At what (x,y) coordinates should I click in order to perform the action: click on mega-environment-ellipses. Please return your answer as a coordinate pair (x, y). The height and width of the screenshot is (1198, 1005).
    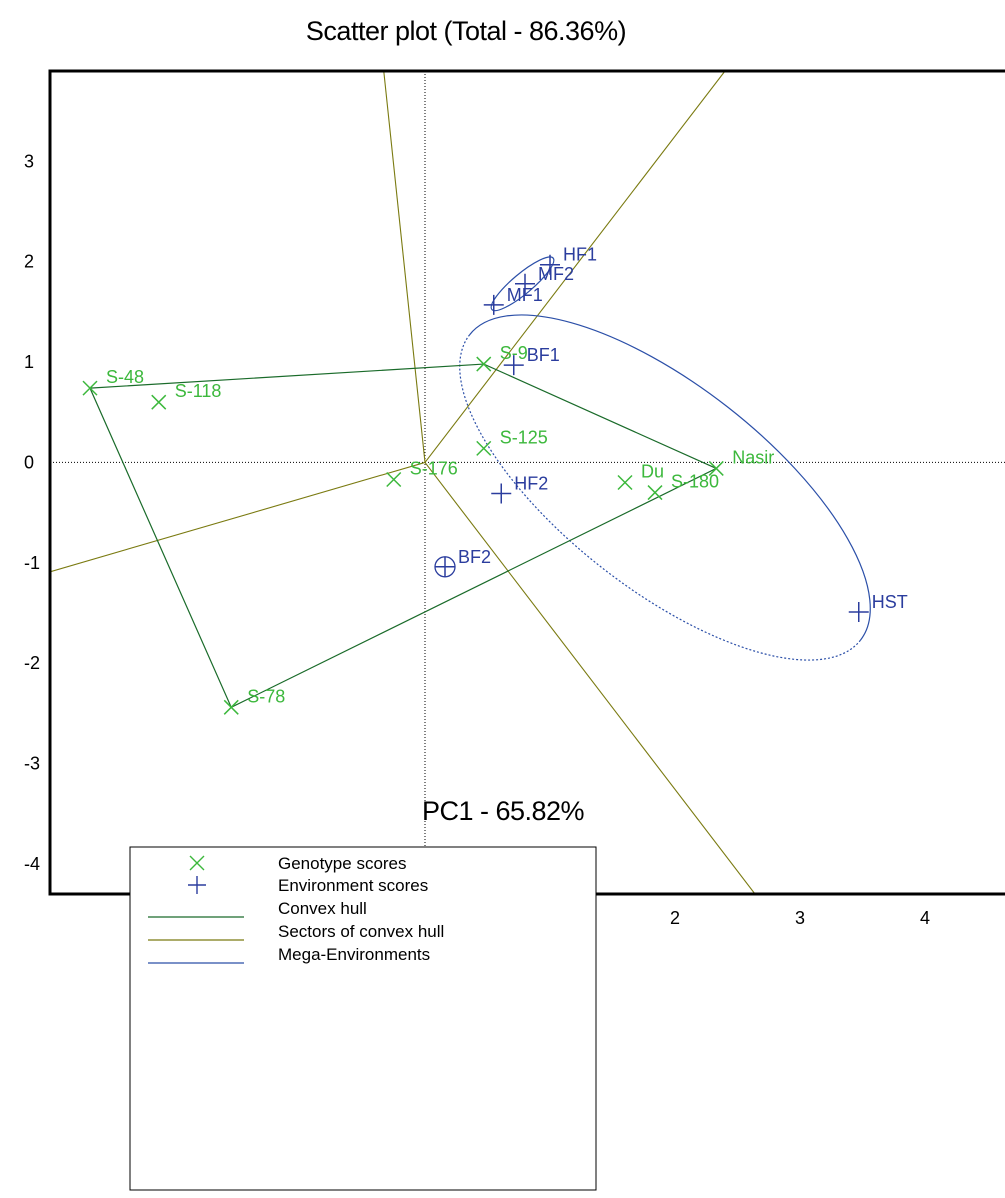
    Looking at the image, I should click on (665, 458).